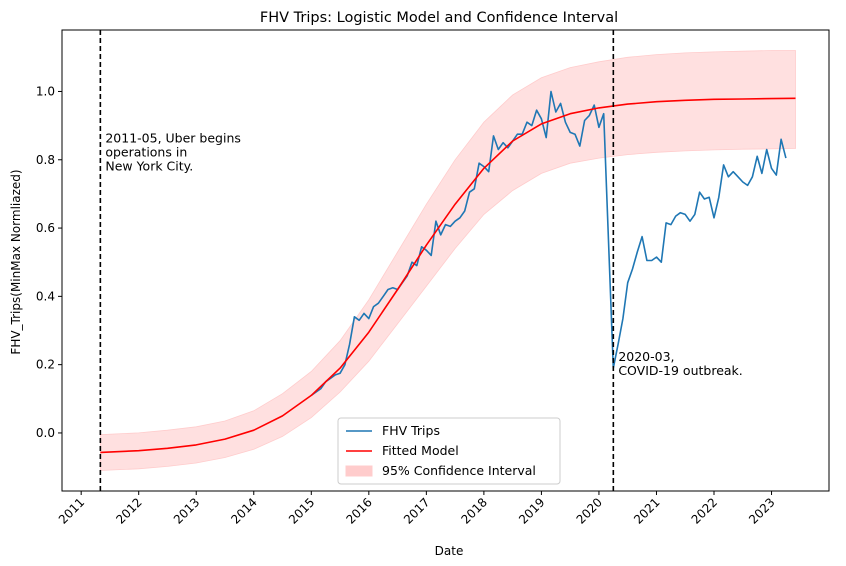  What do you see at coordinates (16, 261) in the screenshot?
I see `y-axis-label: FHV_Trips(MinMax Normliazed)` at bounding box center [16, 261].